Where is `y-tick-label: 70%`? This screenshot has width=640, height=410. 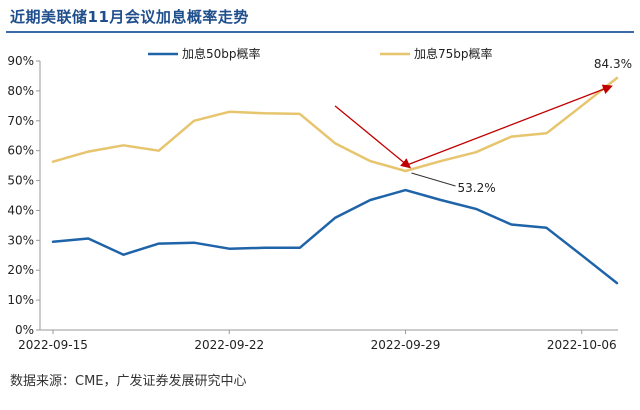 y-tick-label: 70% is located at coordinates (20, 121).